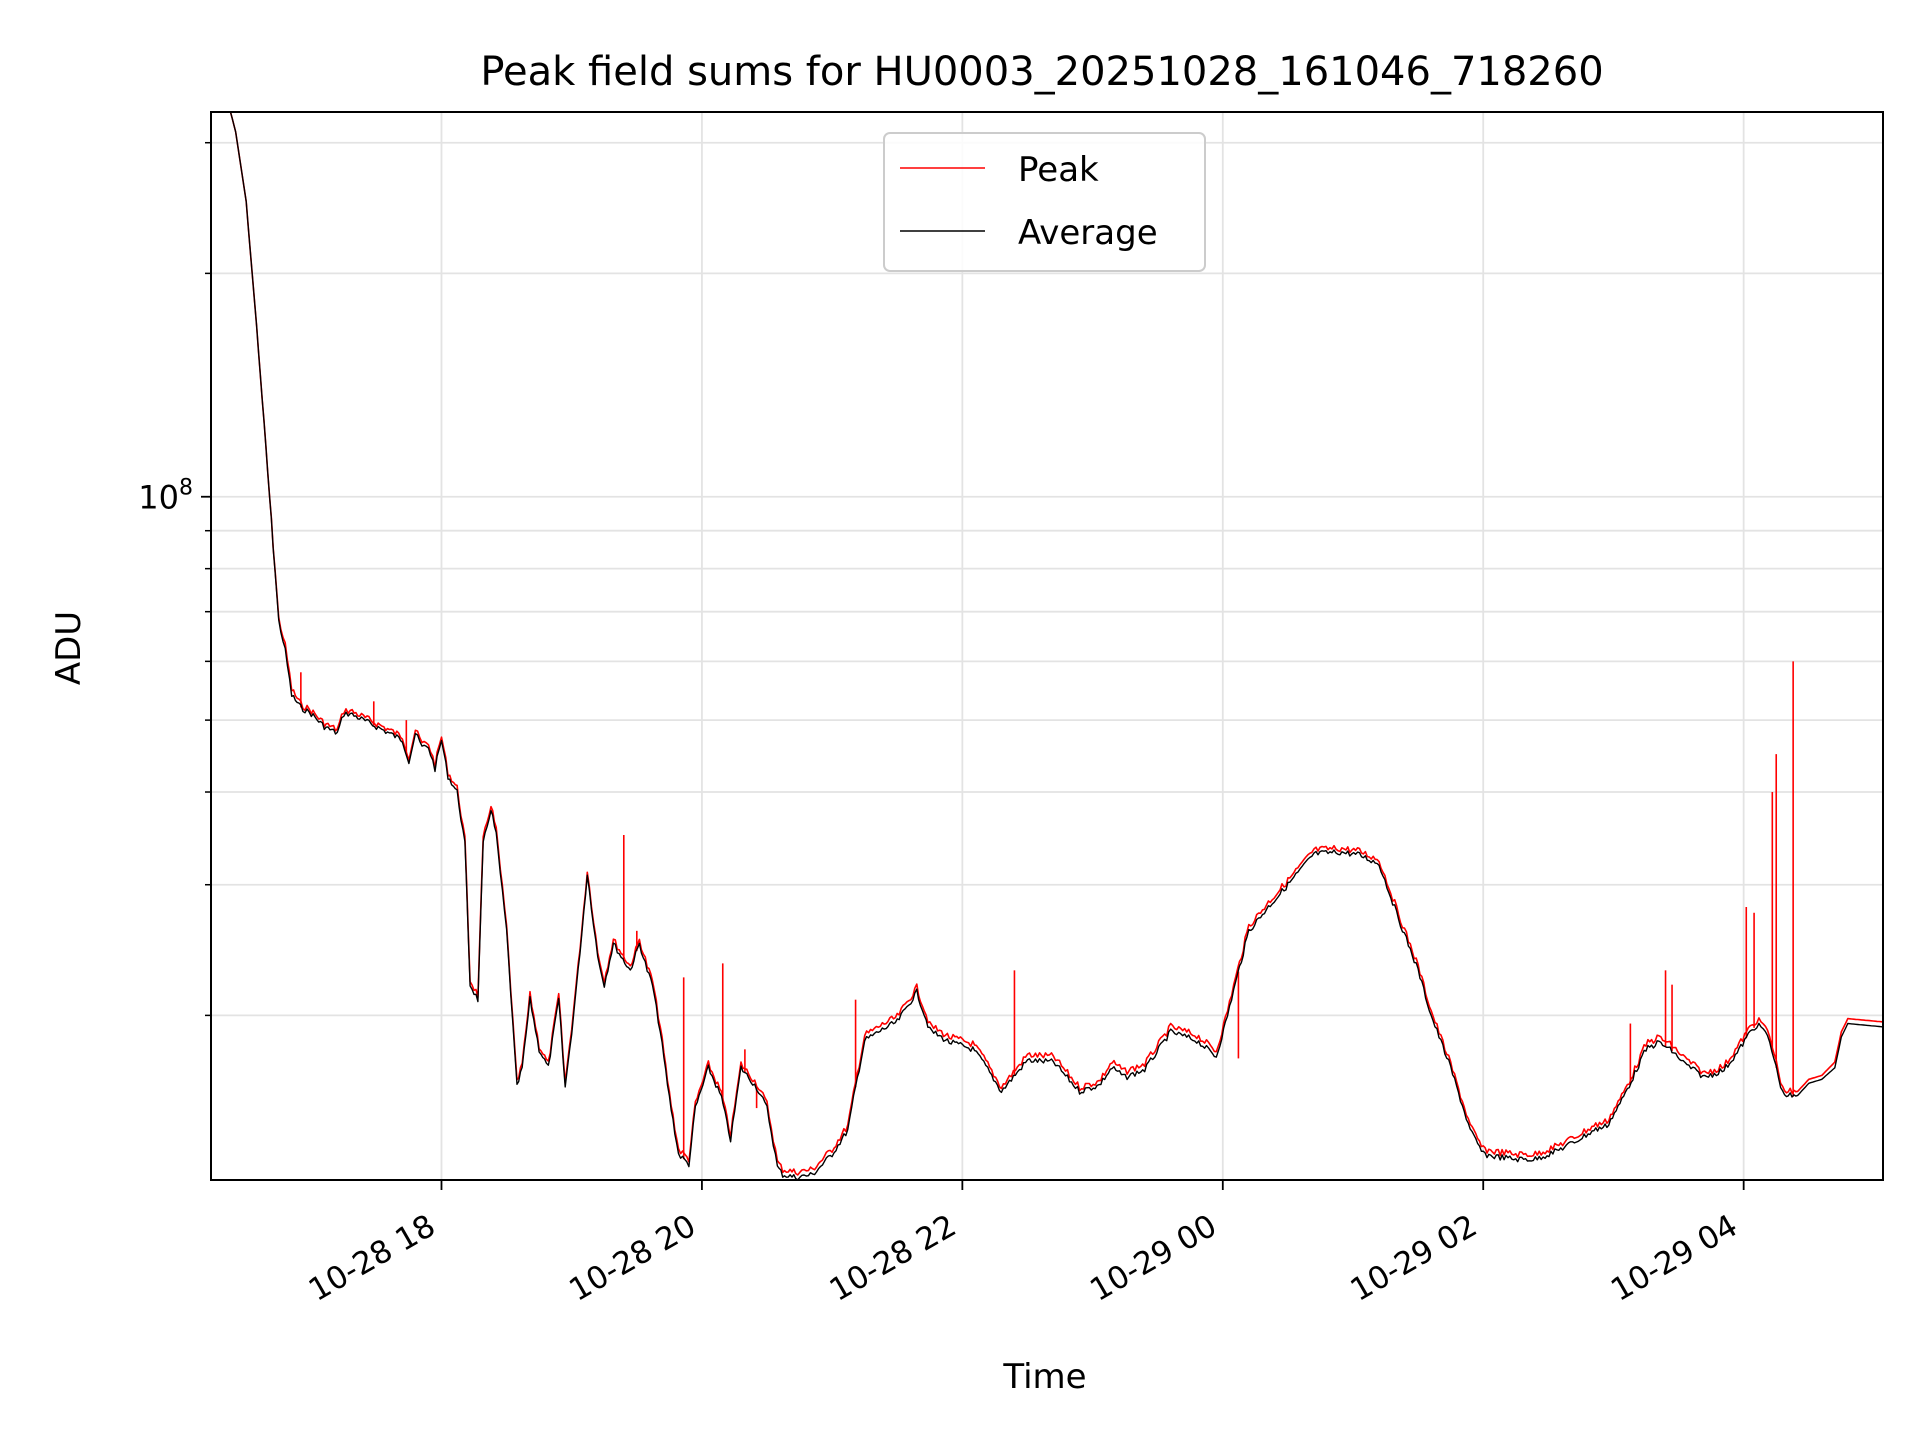 The width and height of the screenshot is (1920, 1440). I want to click on y-tick-label: 108, so click(165, 496).